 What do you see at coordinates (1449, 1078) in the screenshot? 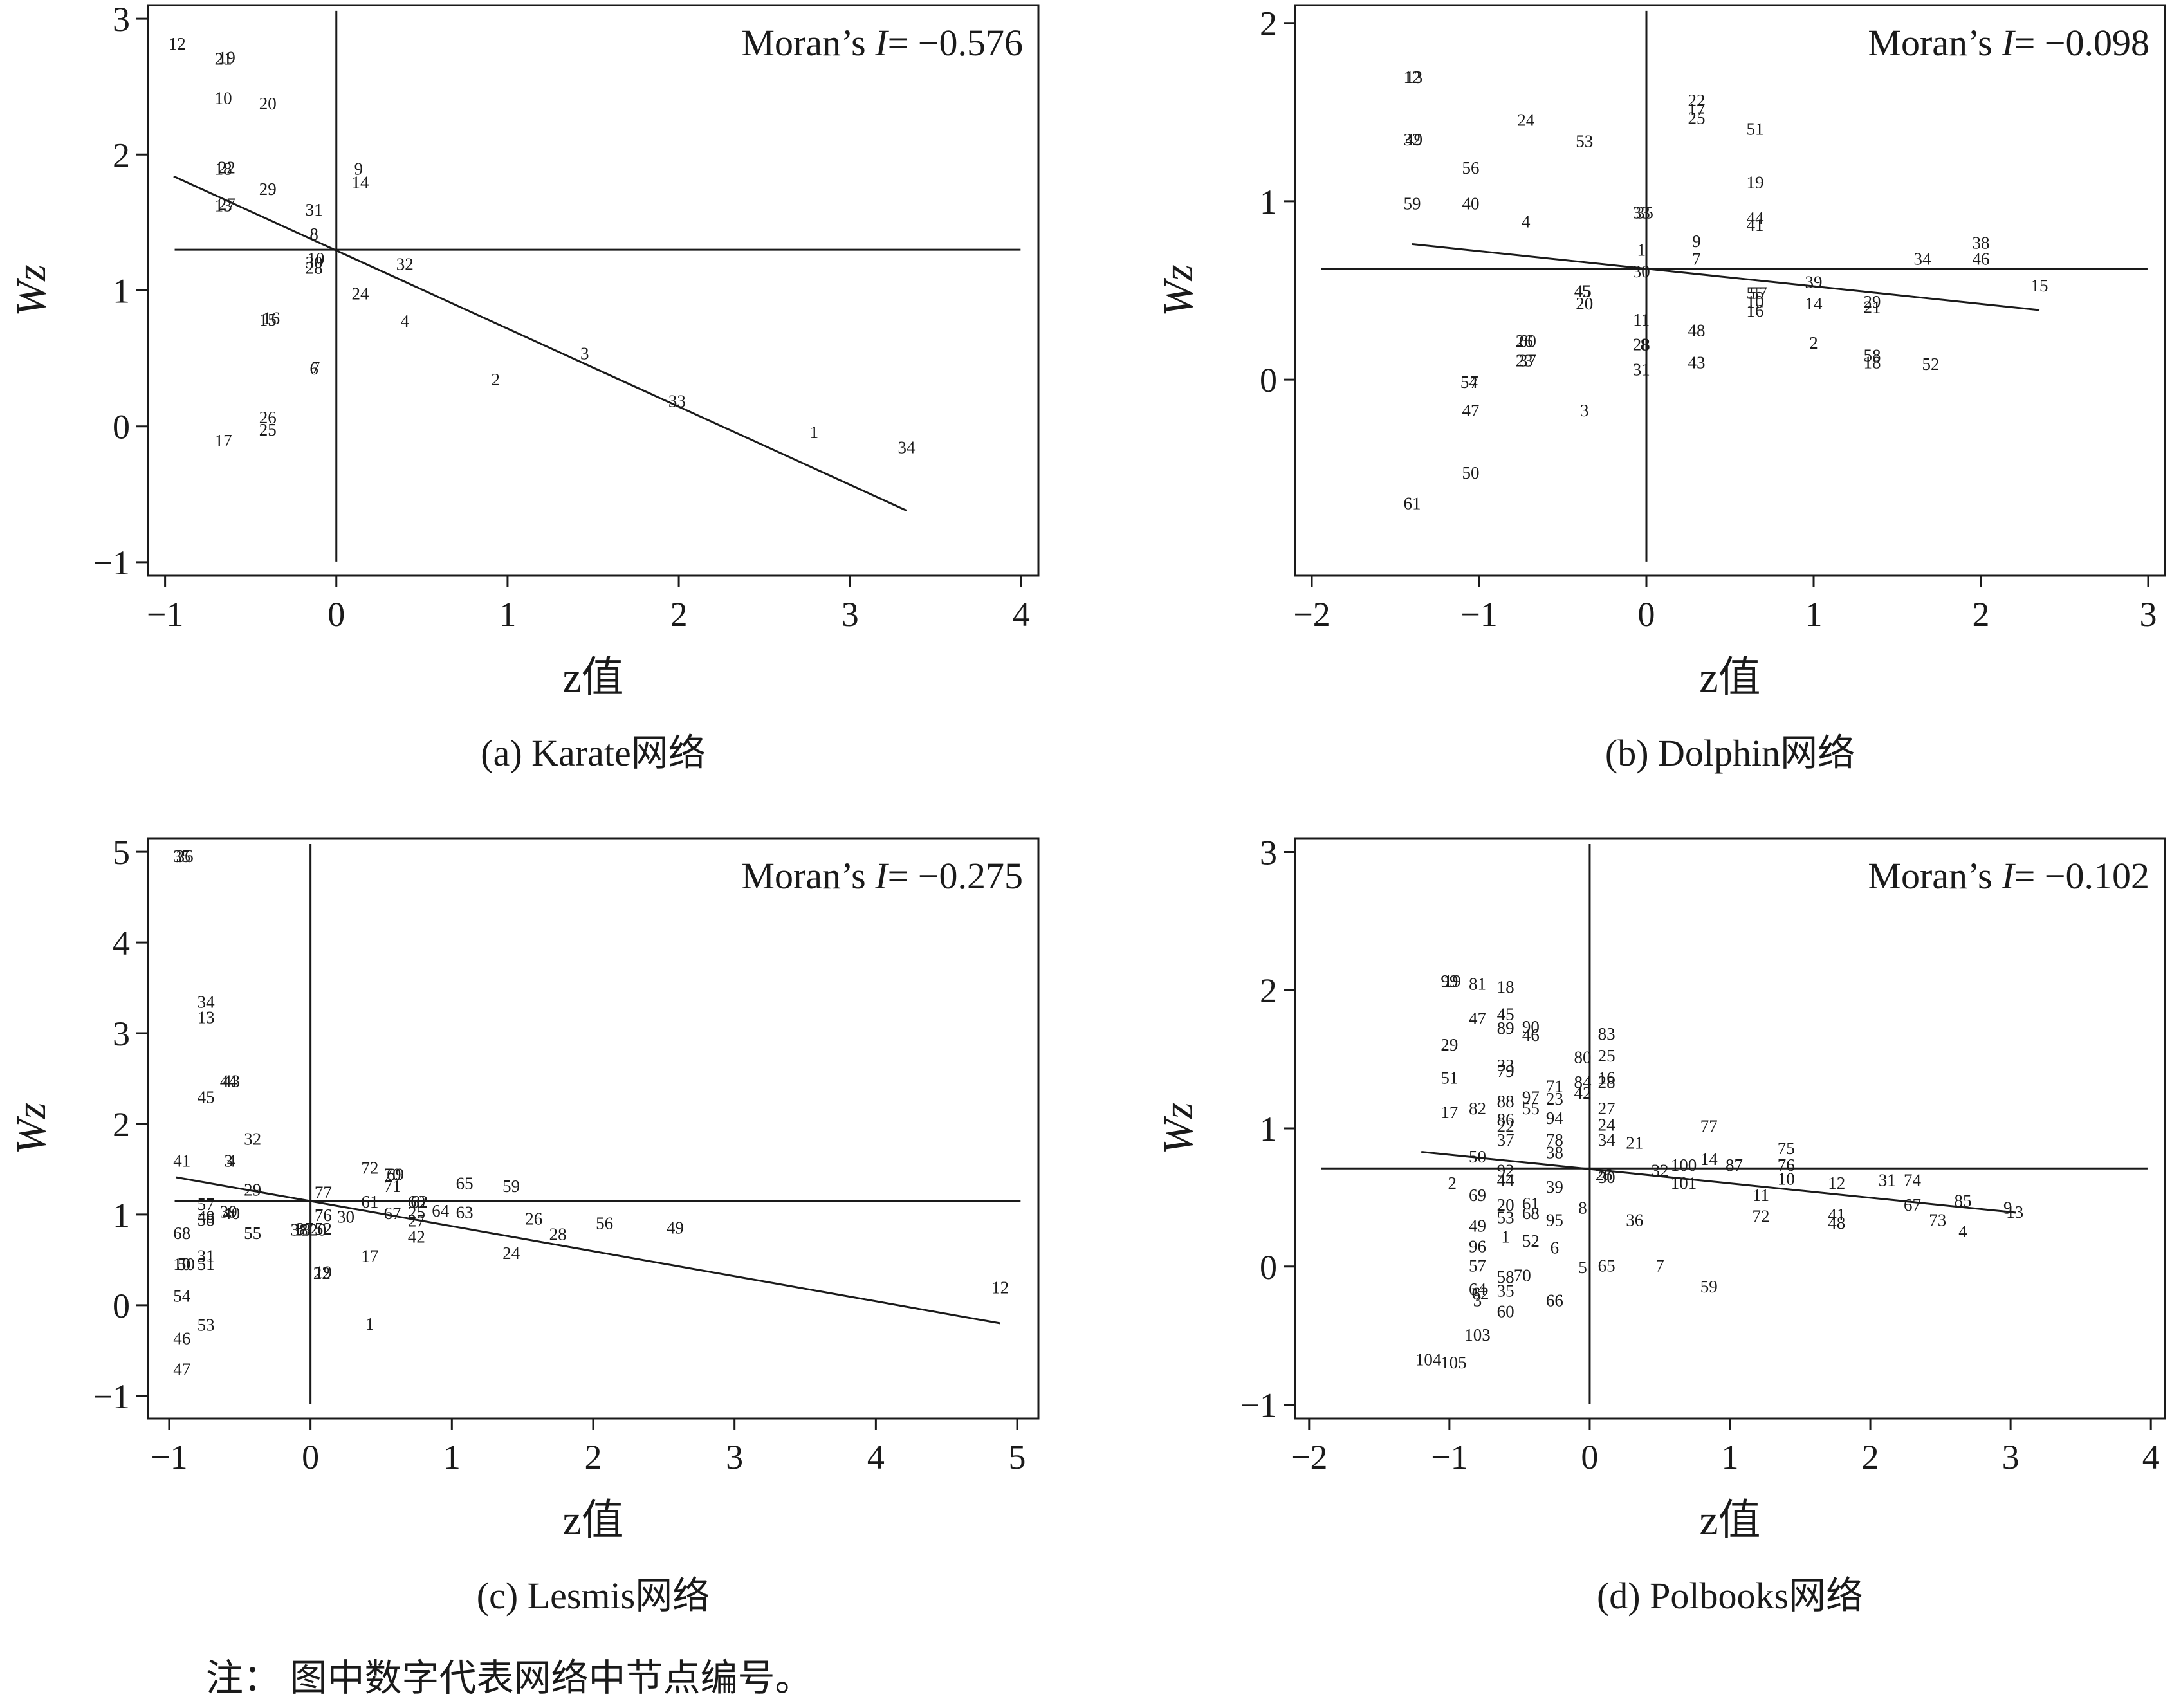
I see `chart-3-point-label: 51` at bounding box center [1449, 1078].